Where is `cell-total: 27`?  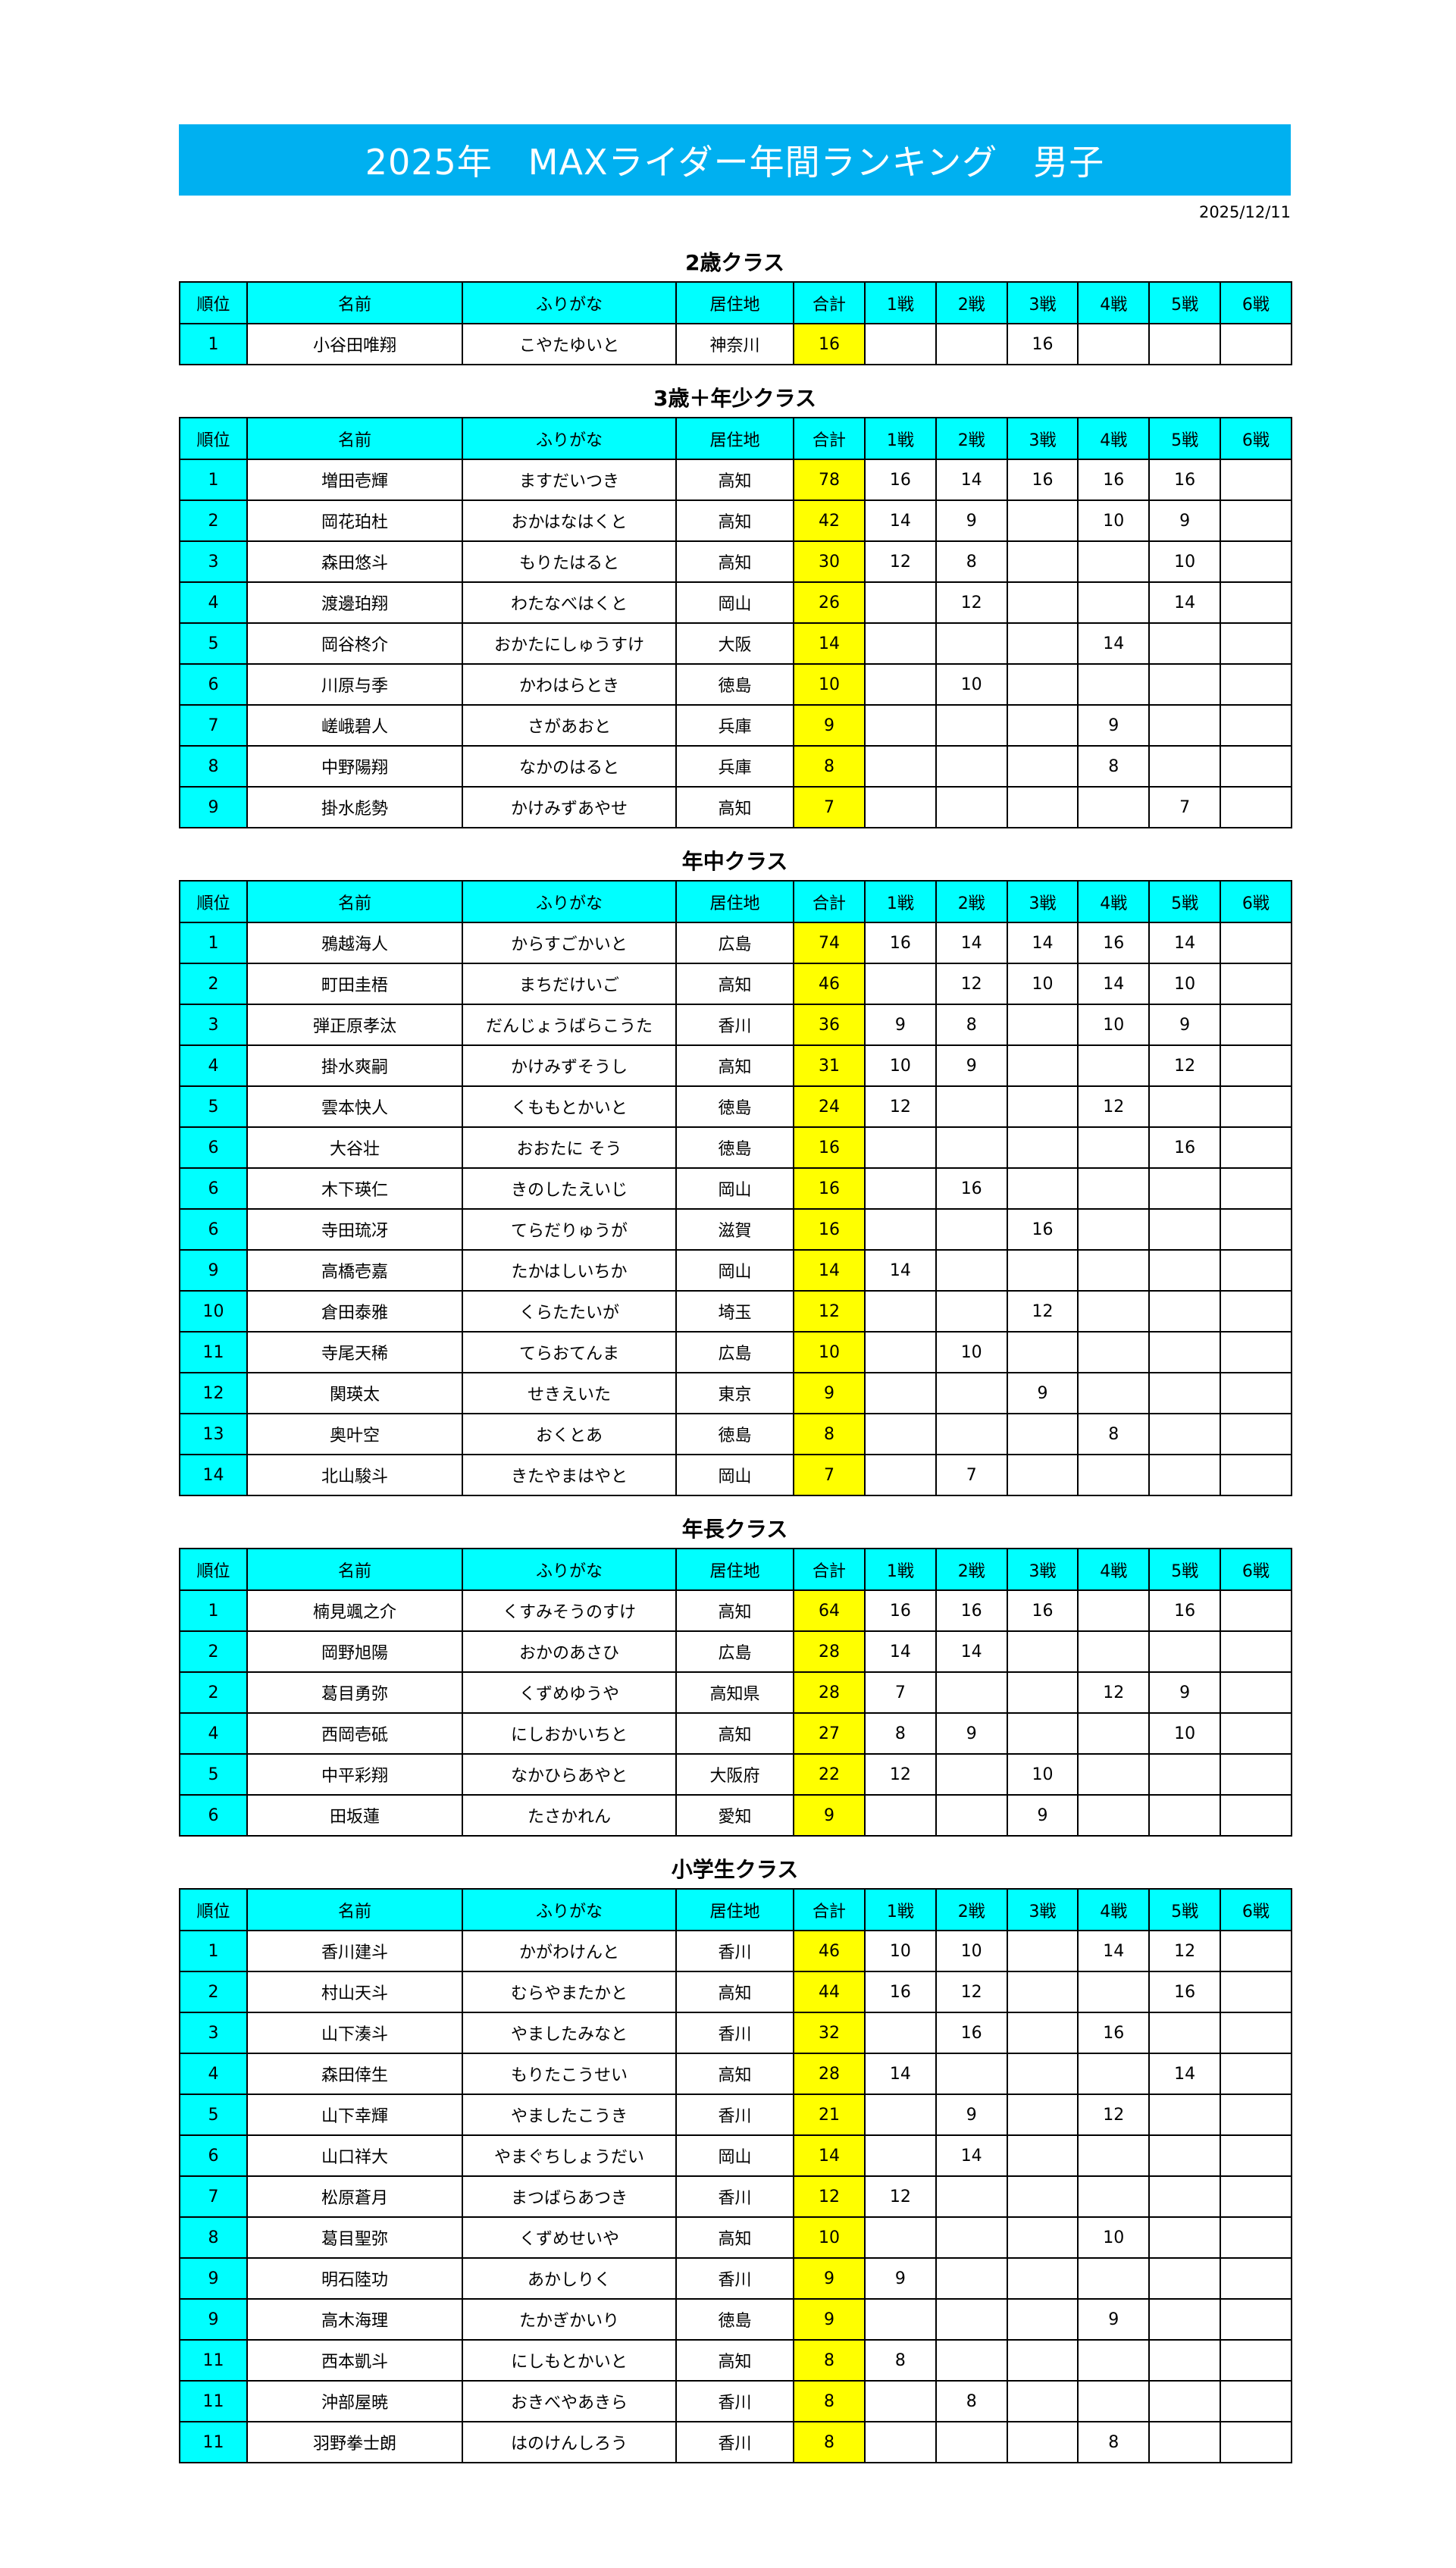
cell-total: 27 is located at coordinates (829, 1733).